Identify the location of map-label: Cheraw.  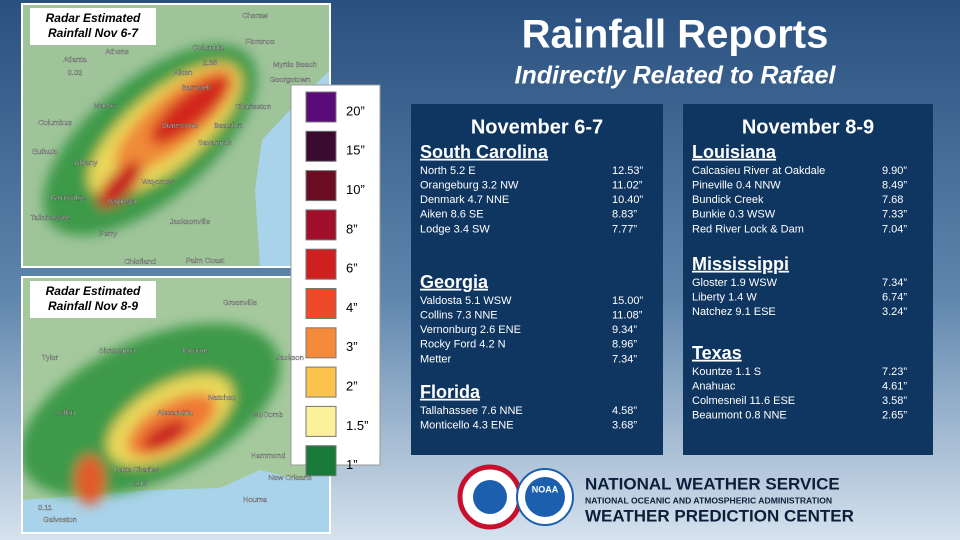
(255, 15).